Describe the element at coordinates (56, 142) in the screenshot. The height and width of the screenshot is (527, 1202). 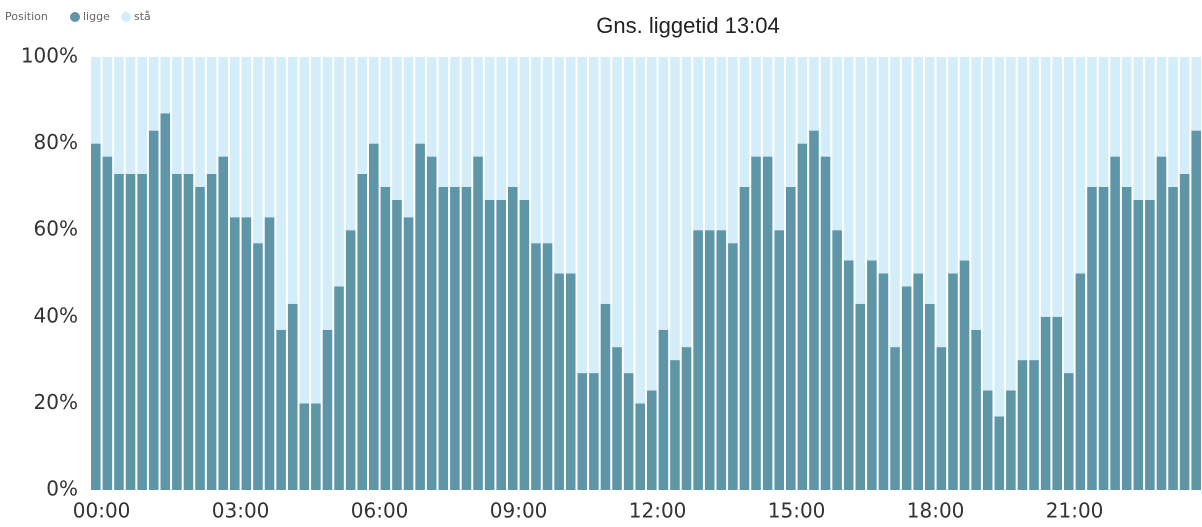
I see `y-tick-label: 80%` at that location.